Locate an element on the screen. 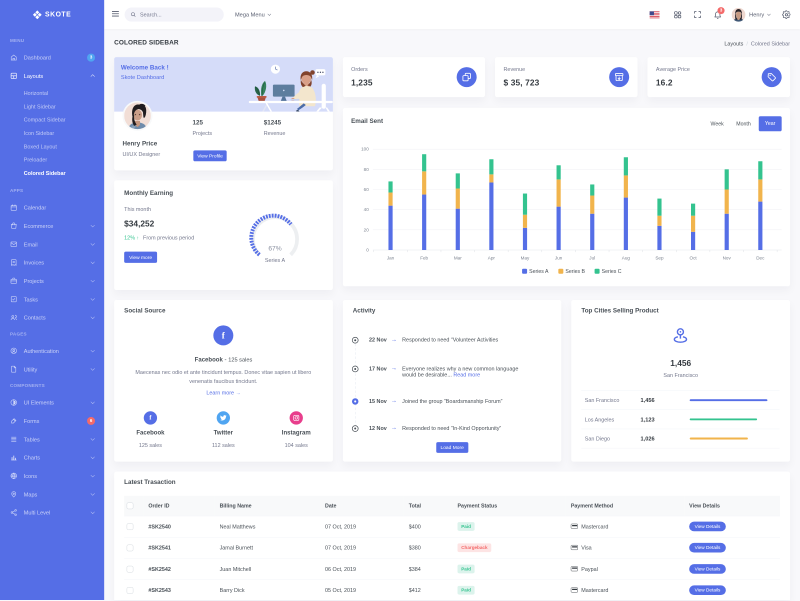 This screenshot has width=800, height=601. svg-text: 100 is located at coordinates (365, 149).